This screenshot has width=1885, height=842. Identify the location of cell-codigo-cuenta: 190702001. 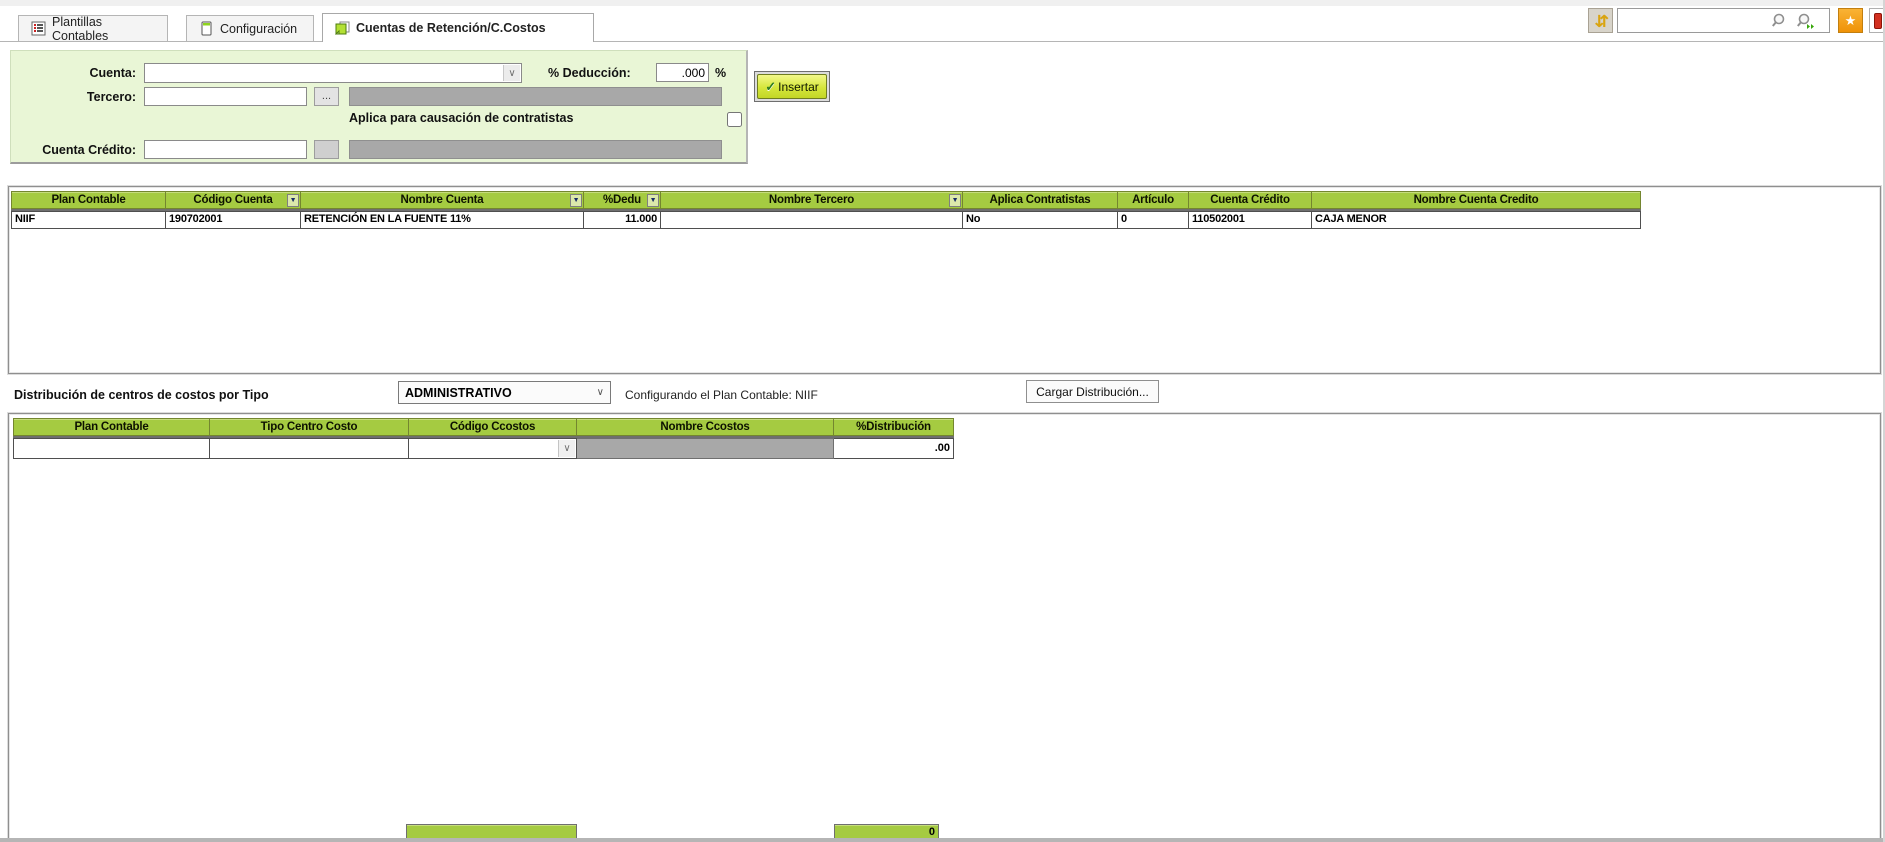
(233, 220).